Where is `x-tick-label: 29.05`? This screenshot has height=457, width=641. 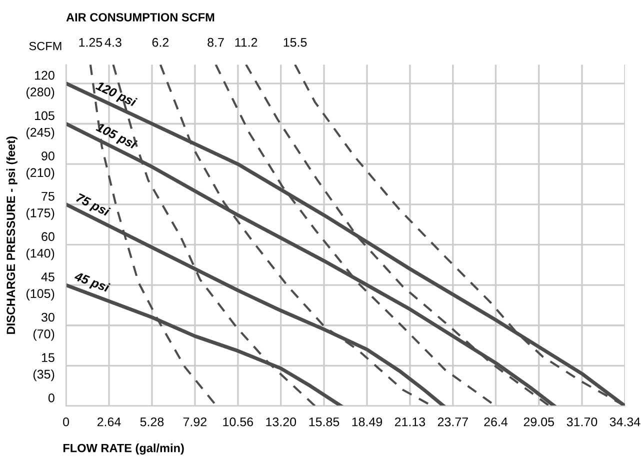 x-tick-label: 29.05 is located at coordinates (539, 421).